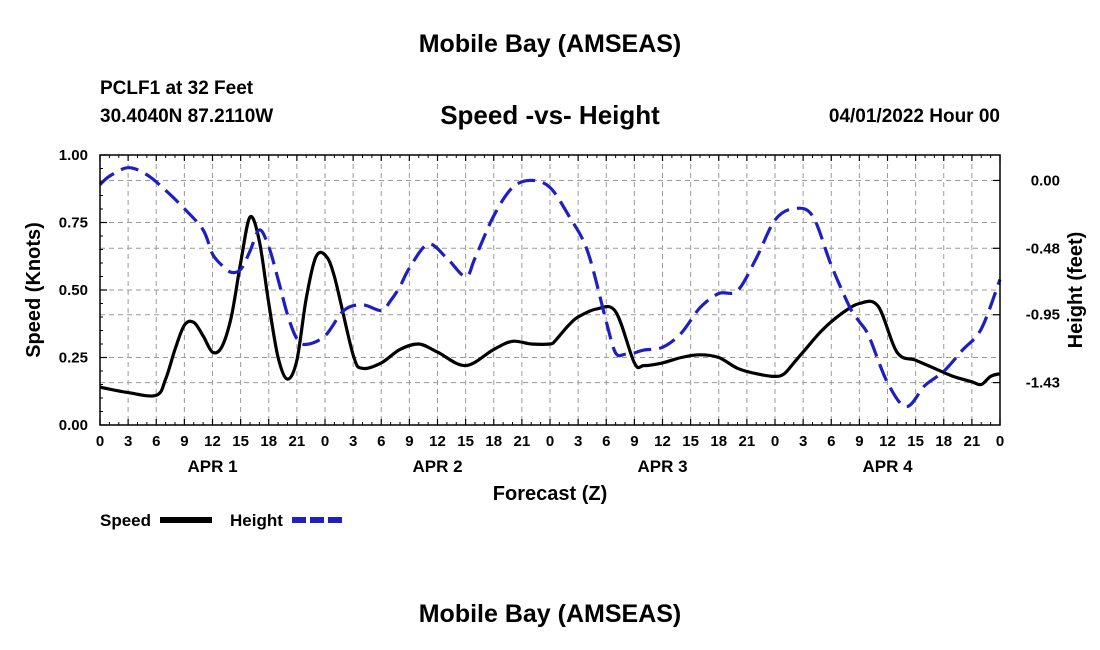 The width and height of the screenshot is (1100, 650). What do you see at coordinates (256, 520) in the screenshot?
I see `legend-height-label: Height` at bounding box center [256, 520].